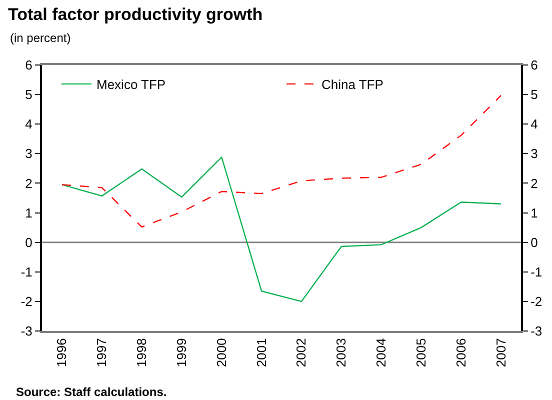 This screenshot has width=552, height=400. I want to click on x-tick-label: 2006, so click(460, 353).